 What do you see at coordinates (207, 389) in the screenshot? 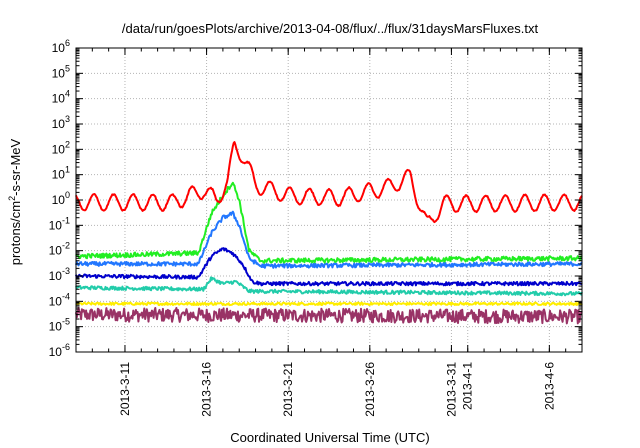
I see `x-tick-label: 2013-3-16` at bounding box center [207, 389].